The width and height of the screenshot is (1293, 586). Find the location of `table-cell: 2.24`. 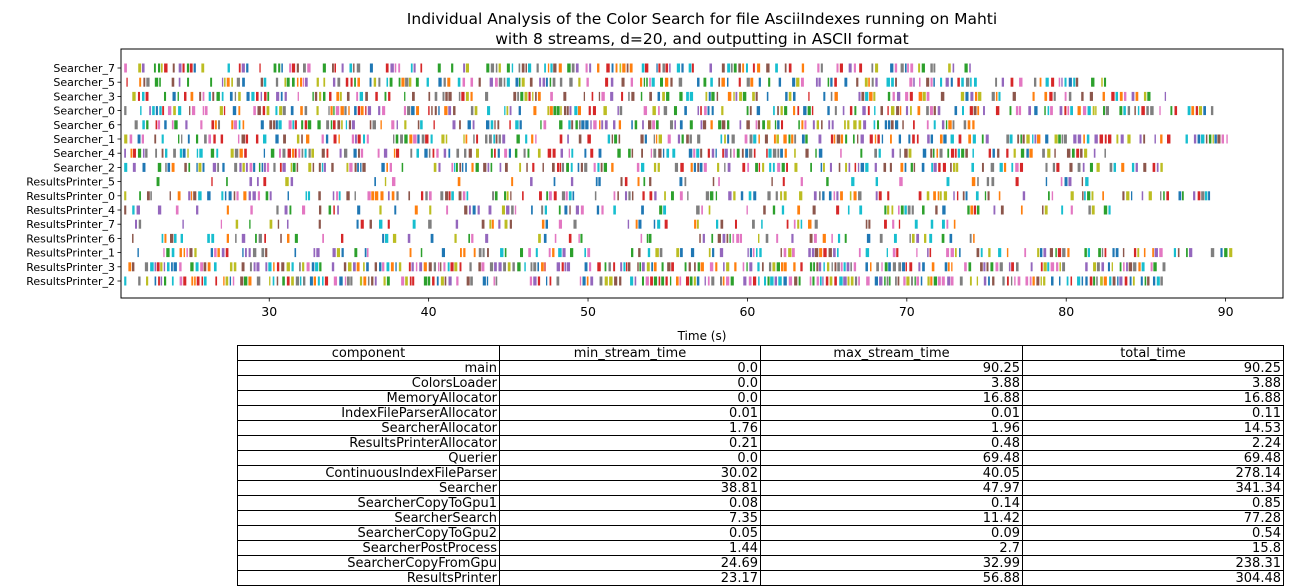

table-cell: 2.24 is located at coordinates (1153, 443).